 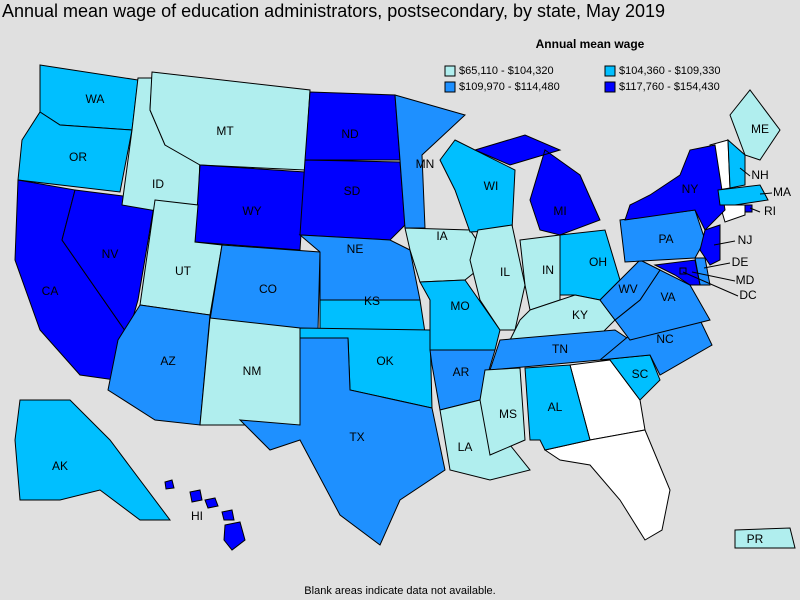 I want to click on note: Blank areas indicate data not available., so click(x=399, y=591).